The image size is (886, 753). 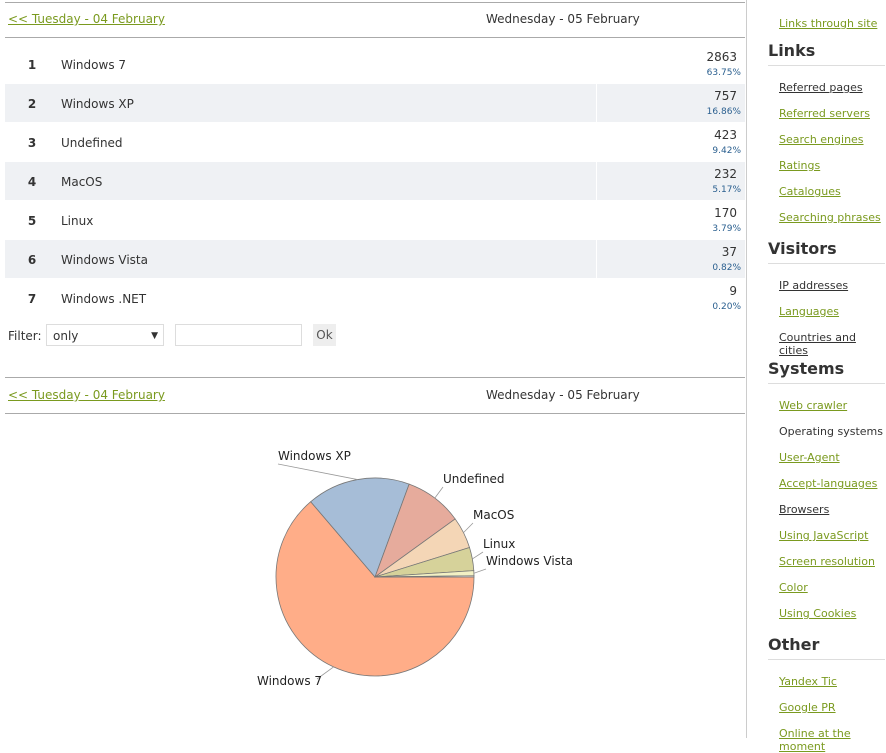 What do you see at coordinates (725, 96) in the screenshot?
I see `count: 757` at bounding box center [725, 96].